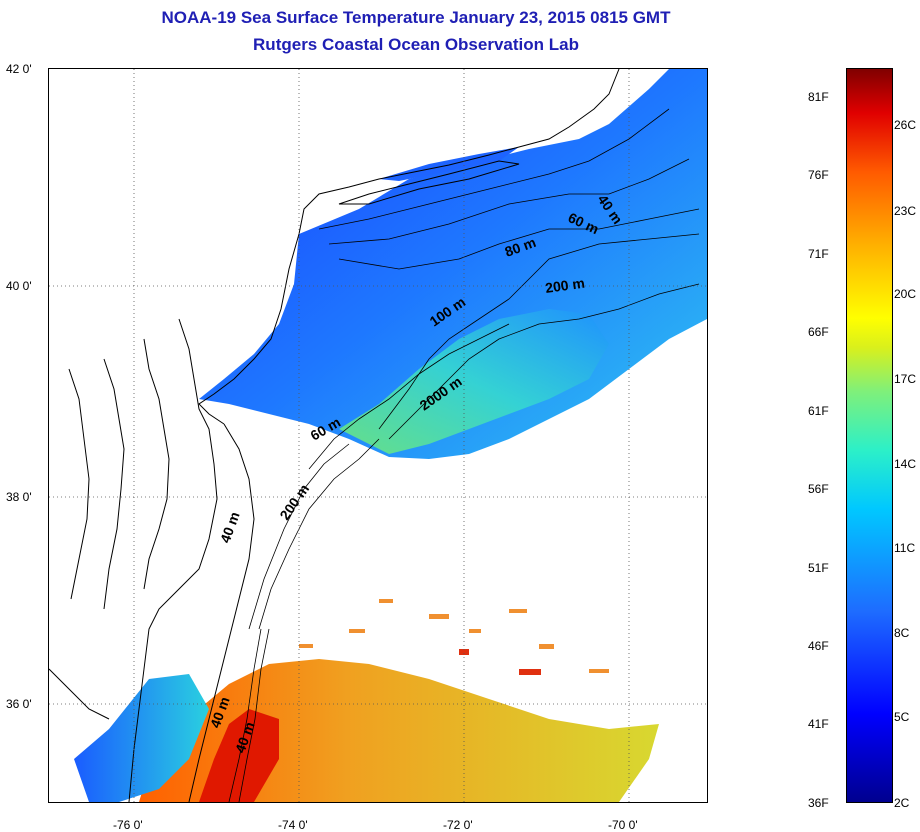 The image size is (920, 832). Describe the element at coordinates (818, 489) in the screenshot. I see `colorbar-fahrenheit-label: 56F` at that location.